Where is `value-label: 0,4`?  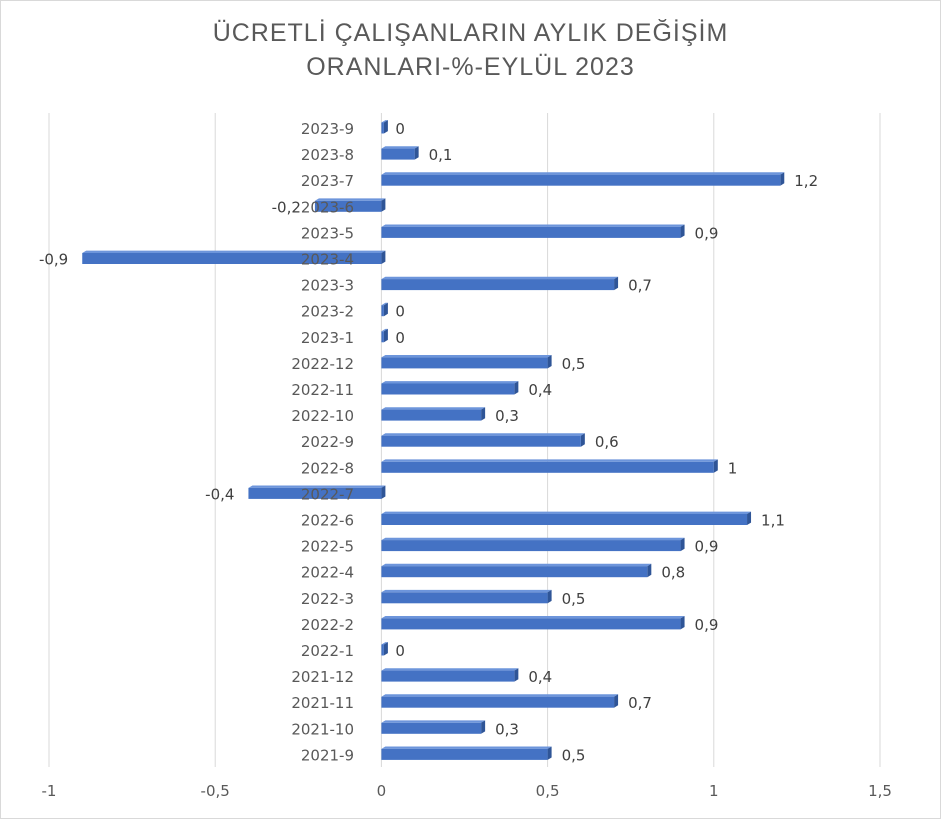
value-label: 0,4 is located at coordinates (540, 390).